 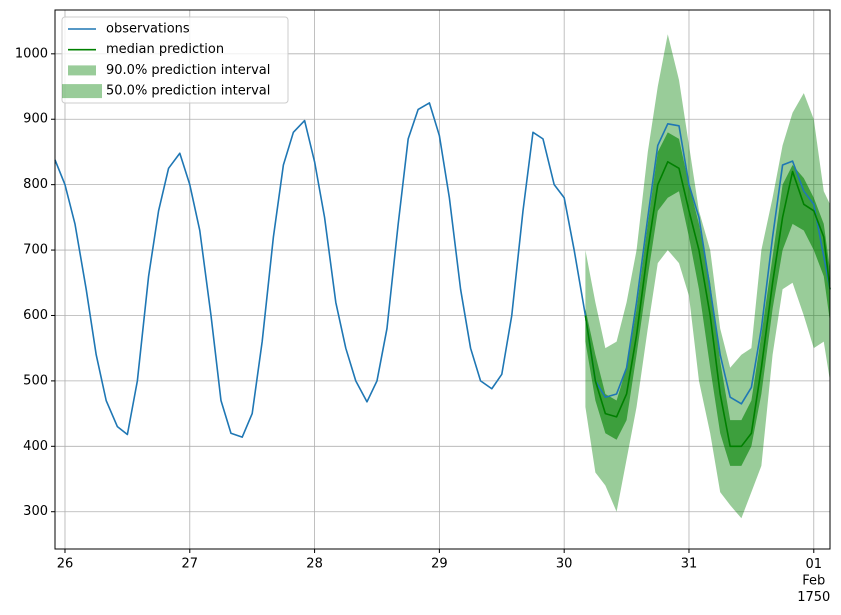 I want to click on legend-label: 90.0% prediction interval, so click(x=188, y=70).